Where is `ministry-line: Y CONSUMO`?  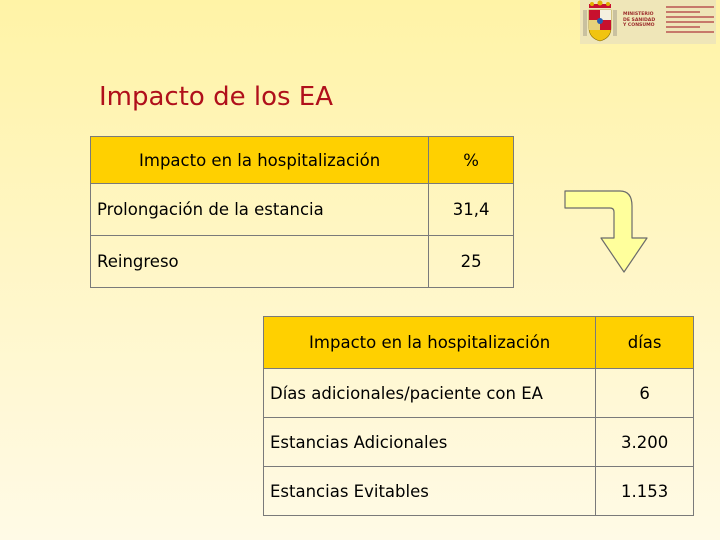
ministry-line: Y CONSUMO is located at coordinates (639, 25).